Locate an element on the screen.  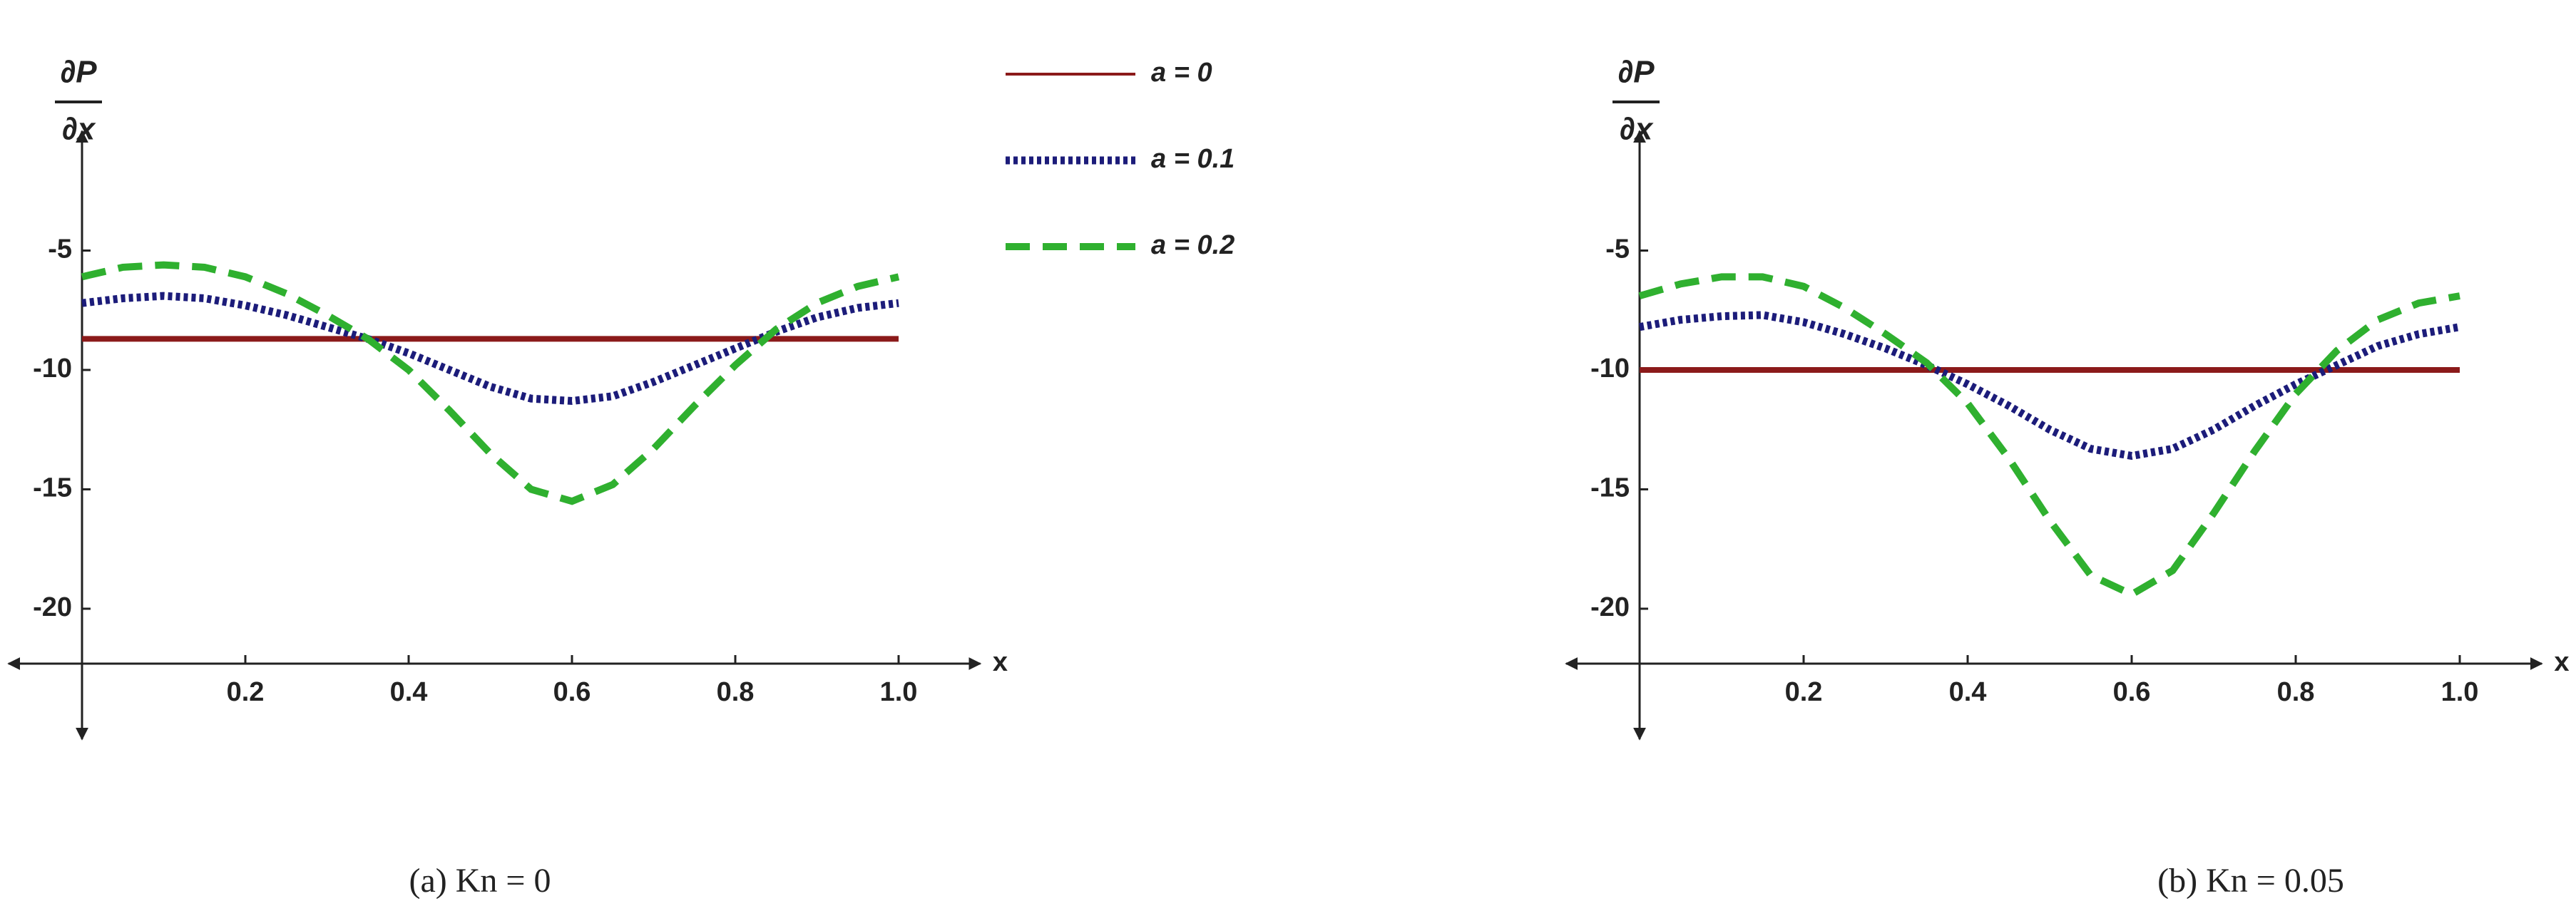
caption: (a) Kn = 0 is located at coordinates (480, 881).